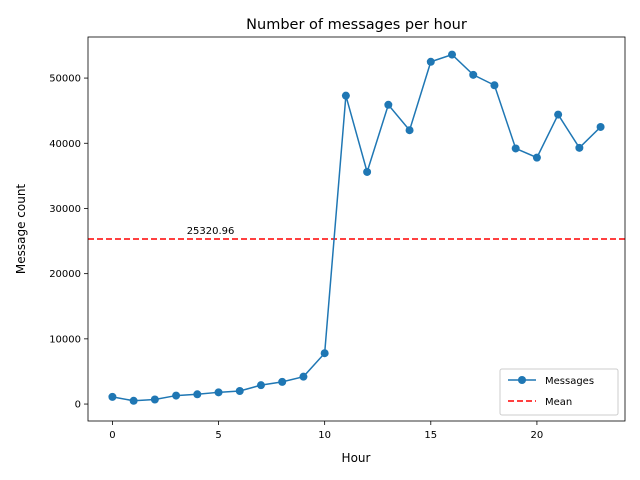 The image size is (640, 480). I want to click on x-tick-label: 0, so click(112, 435).